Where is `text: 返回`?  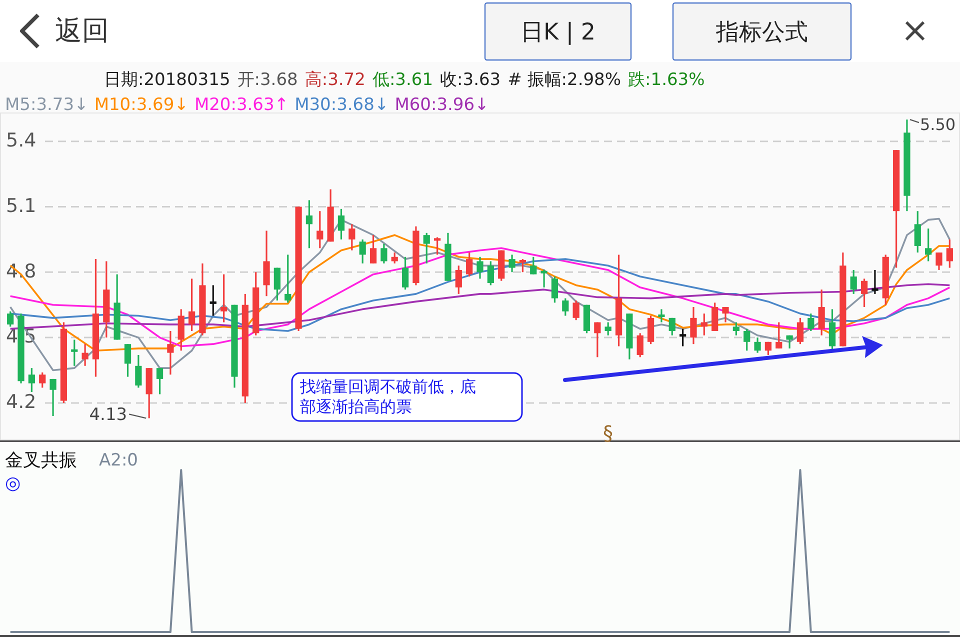
text: 返回 is located at coordinates (82, 30).